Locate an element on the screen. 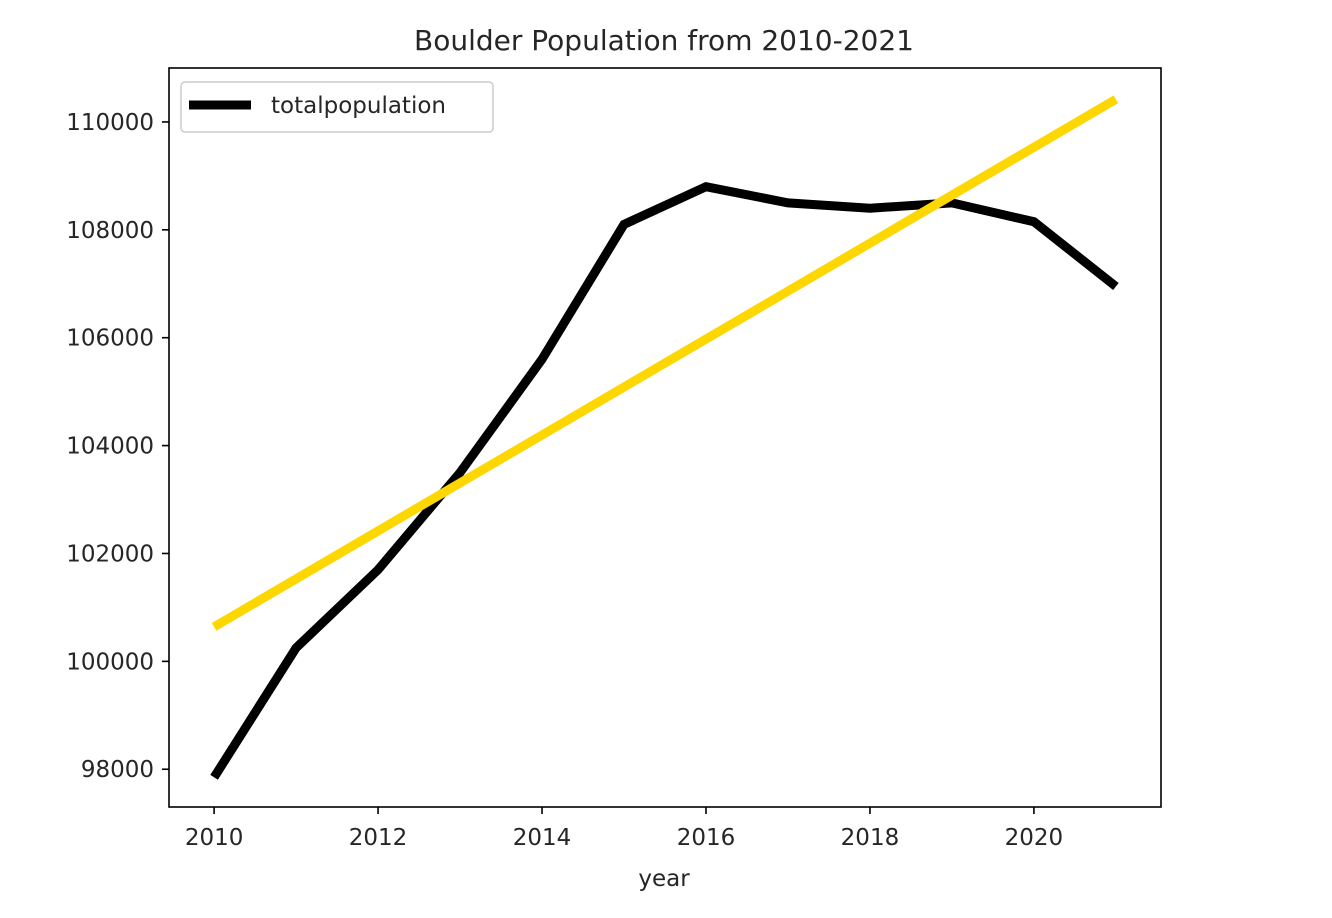 Image resolution: width=1332 pixels, height=918 pixels. y-tick-label: 106000 is located at coordinates (110, 339).